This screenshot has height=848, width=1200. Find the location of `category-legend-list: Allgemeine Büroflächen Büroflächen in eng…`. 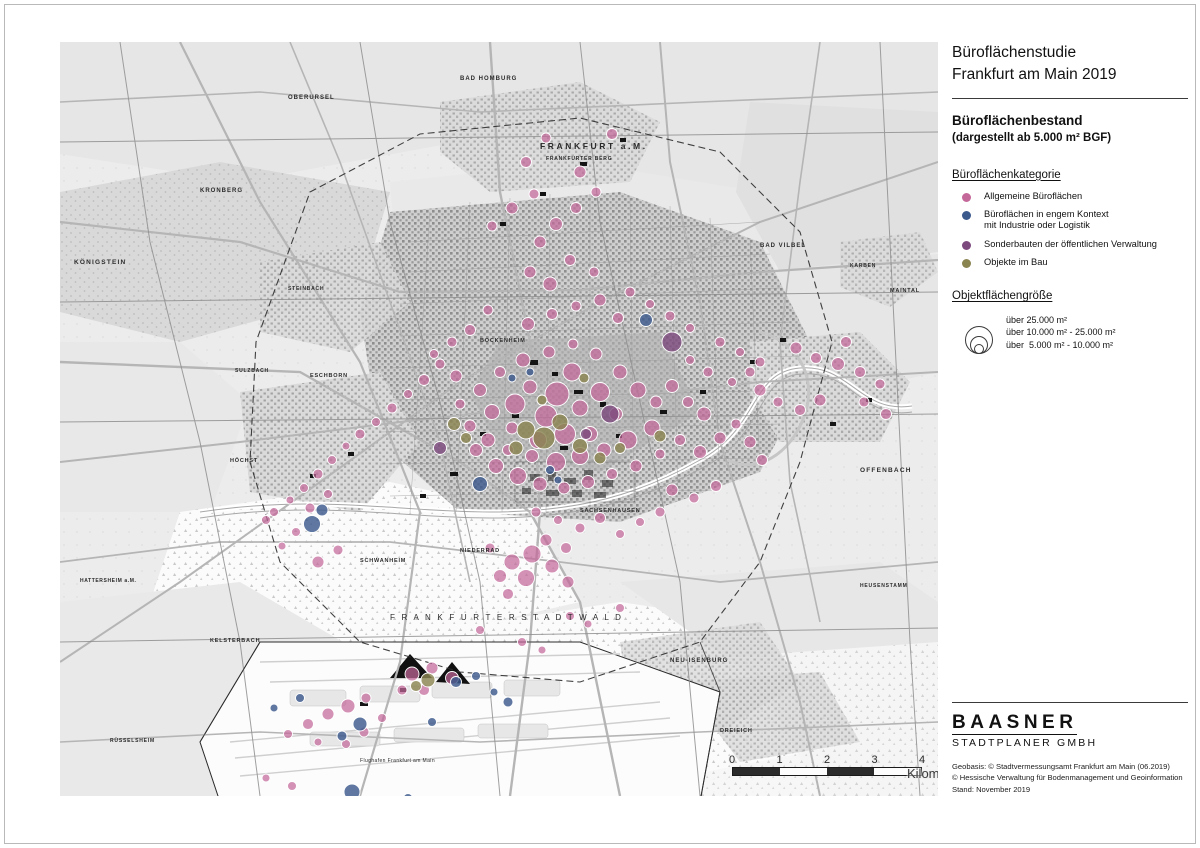

category-legend-list: Allgemeine Büroflächen Büroflächen in eng… is located at coordinates (1070, 230).